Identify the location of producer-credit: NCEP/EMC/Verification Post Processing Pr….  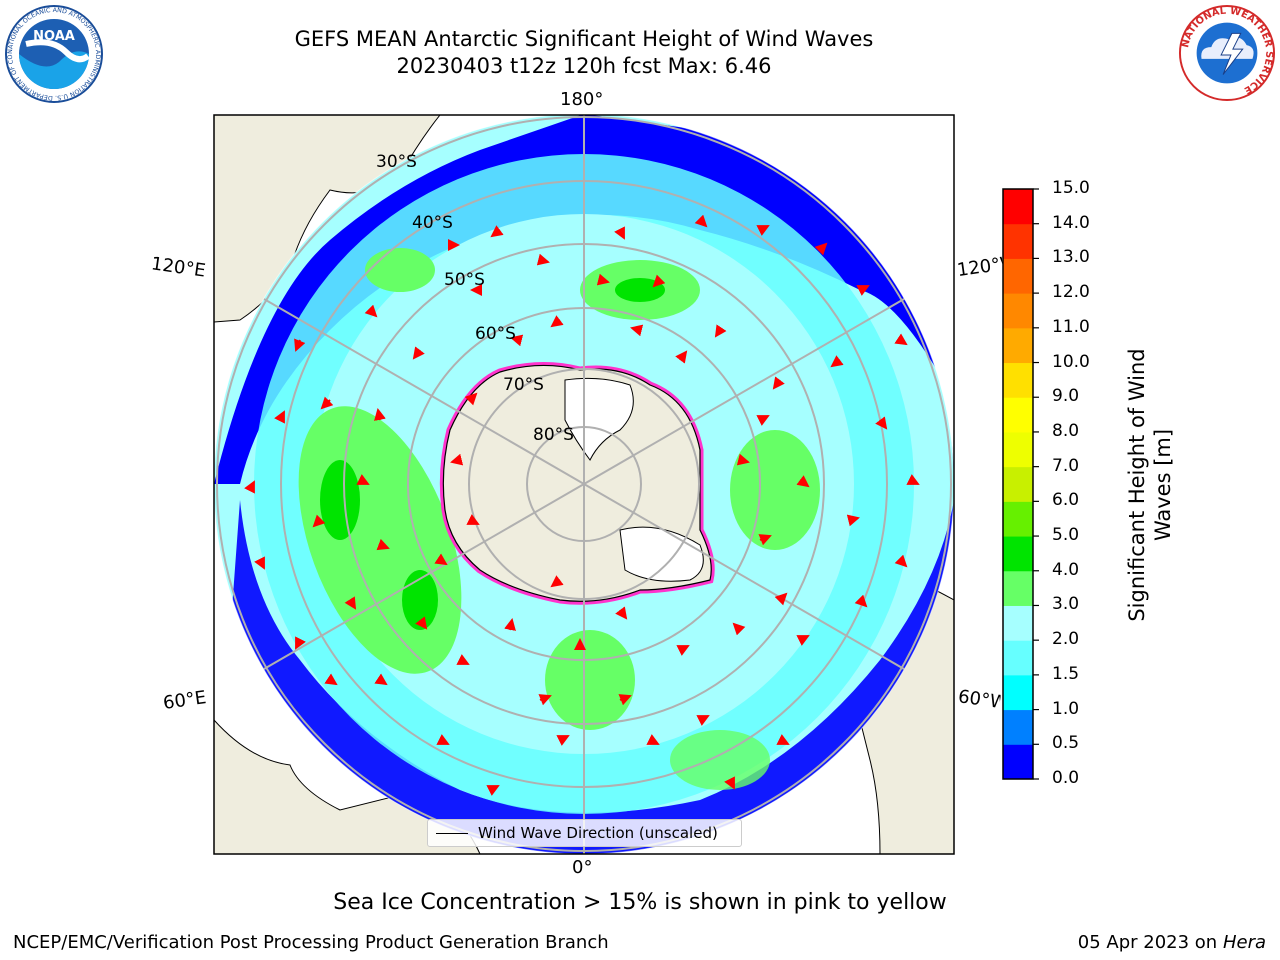
(311, 942).